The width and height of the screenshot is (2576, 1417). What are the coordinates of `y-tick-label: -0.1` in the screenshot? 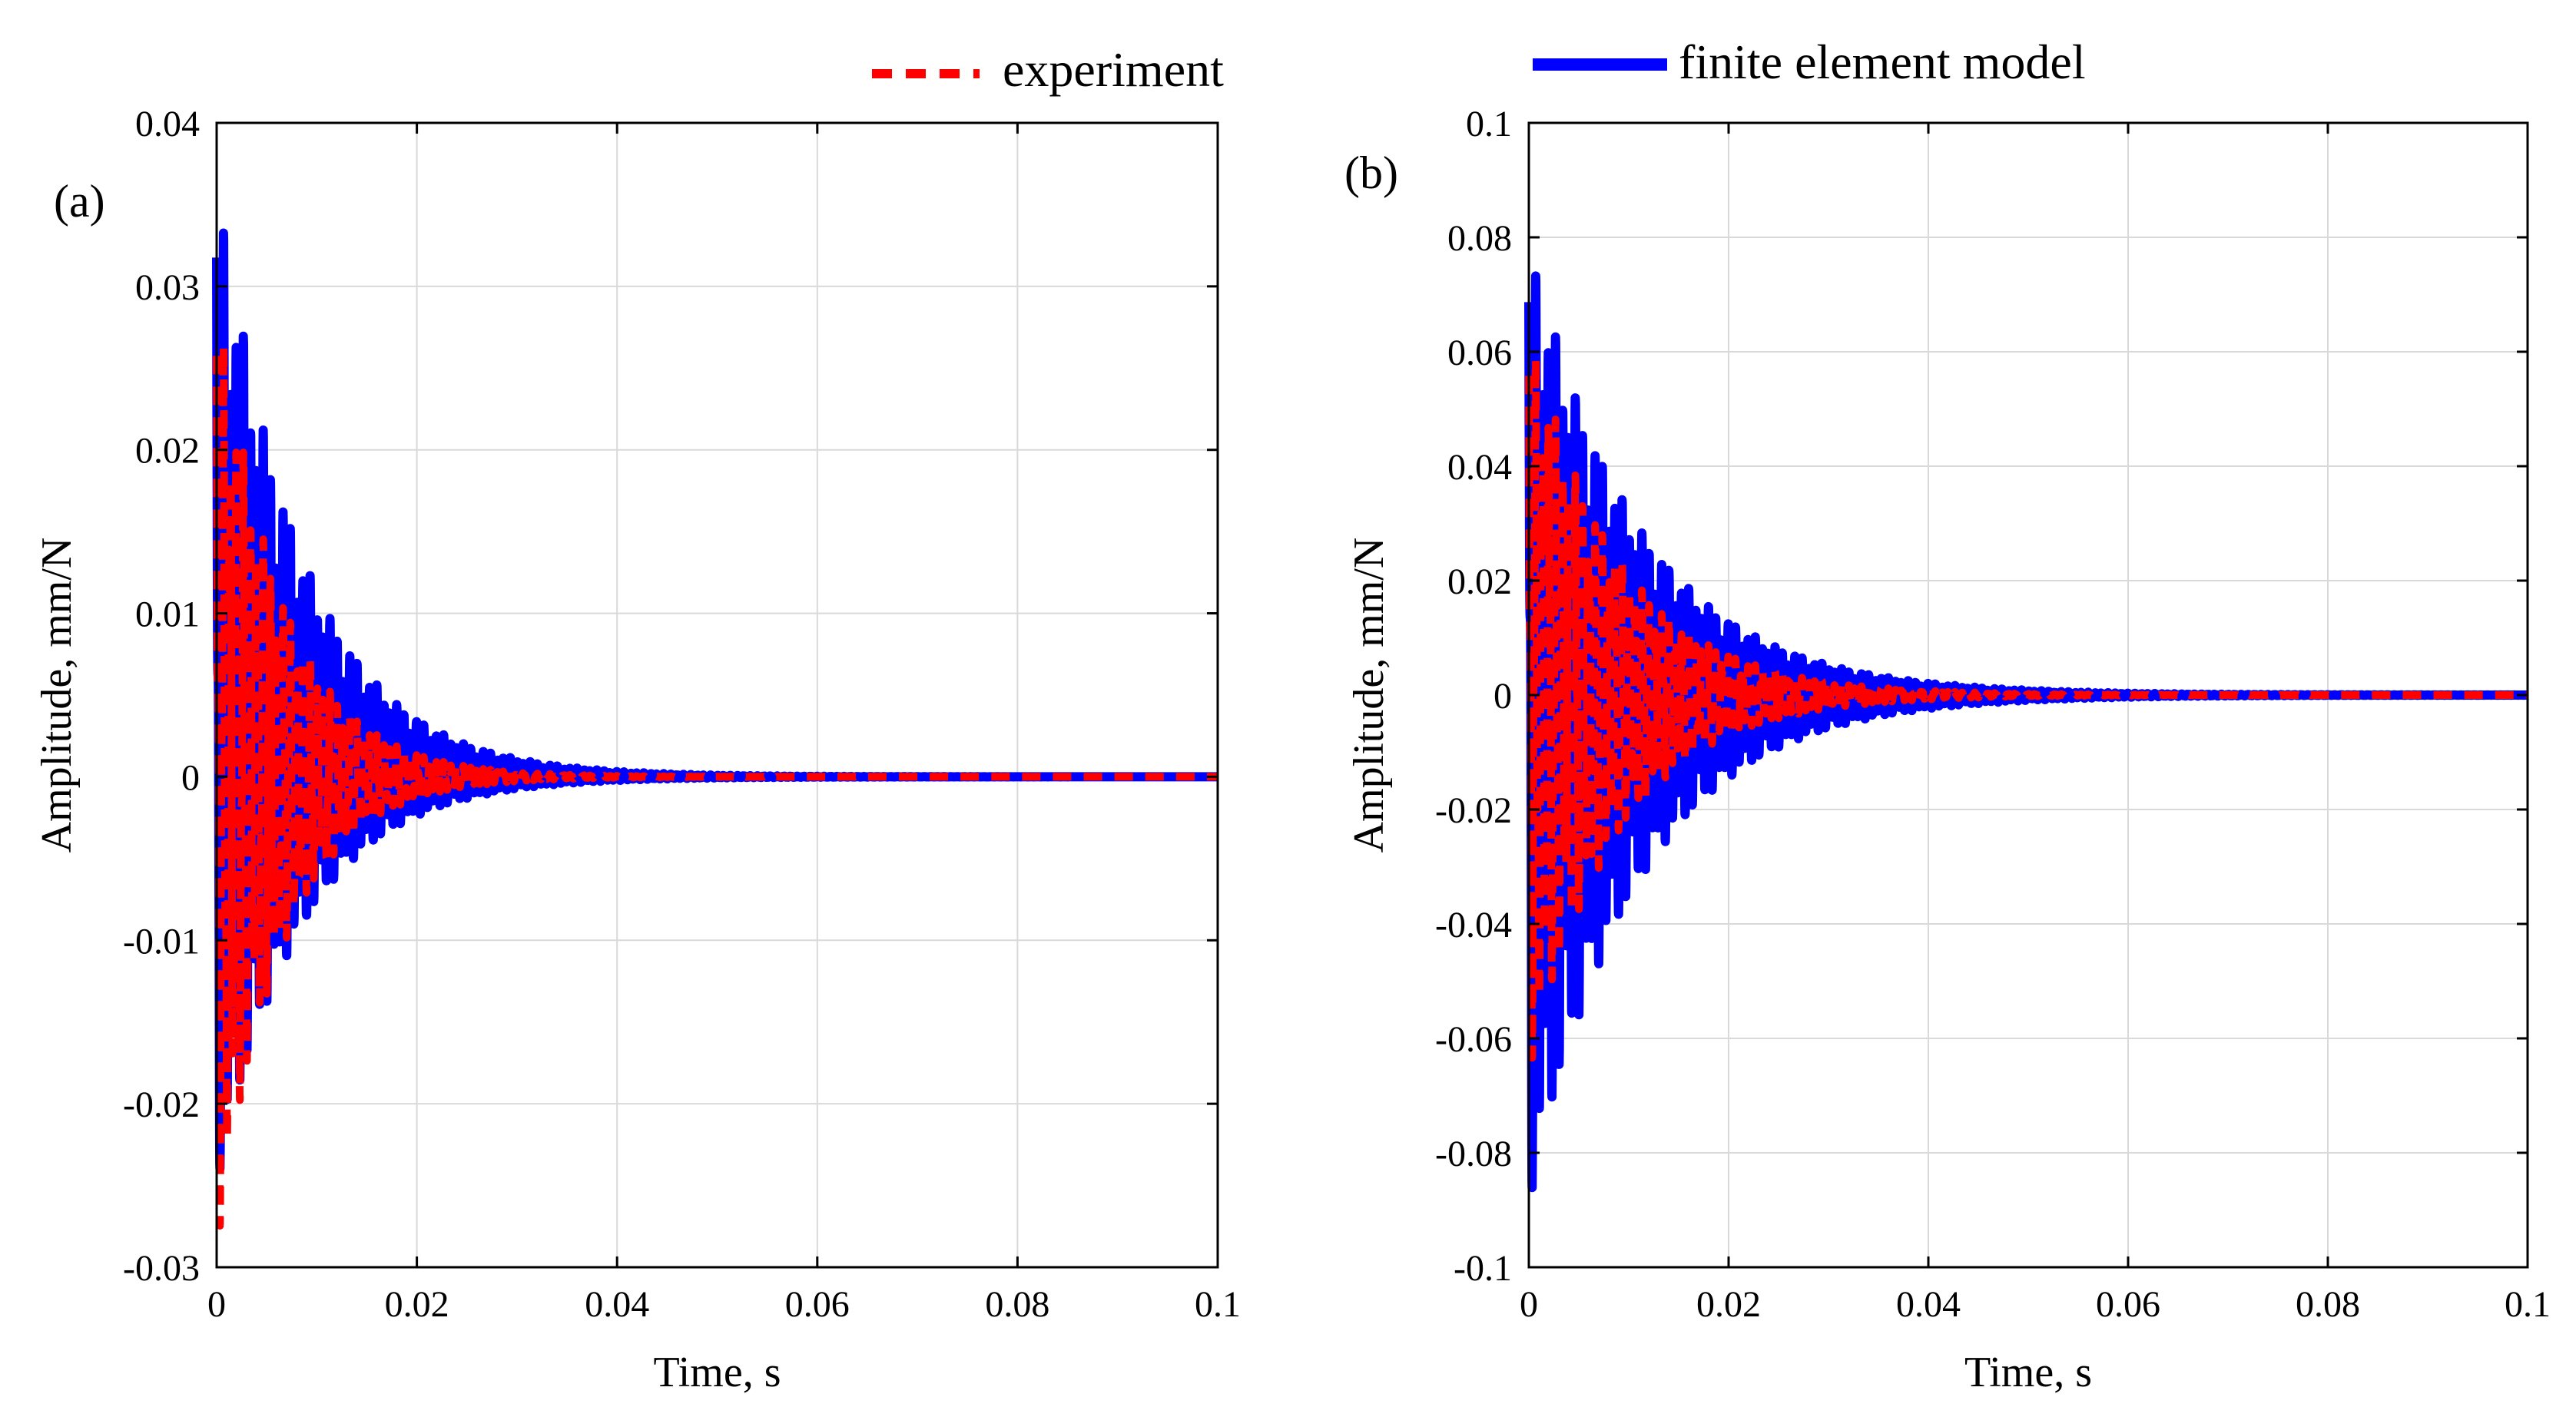 It's located at (1483, 1268).